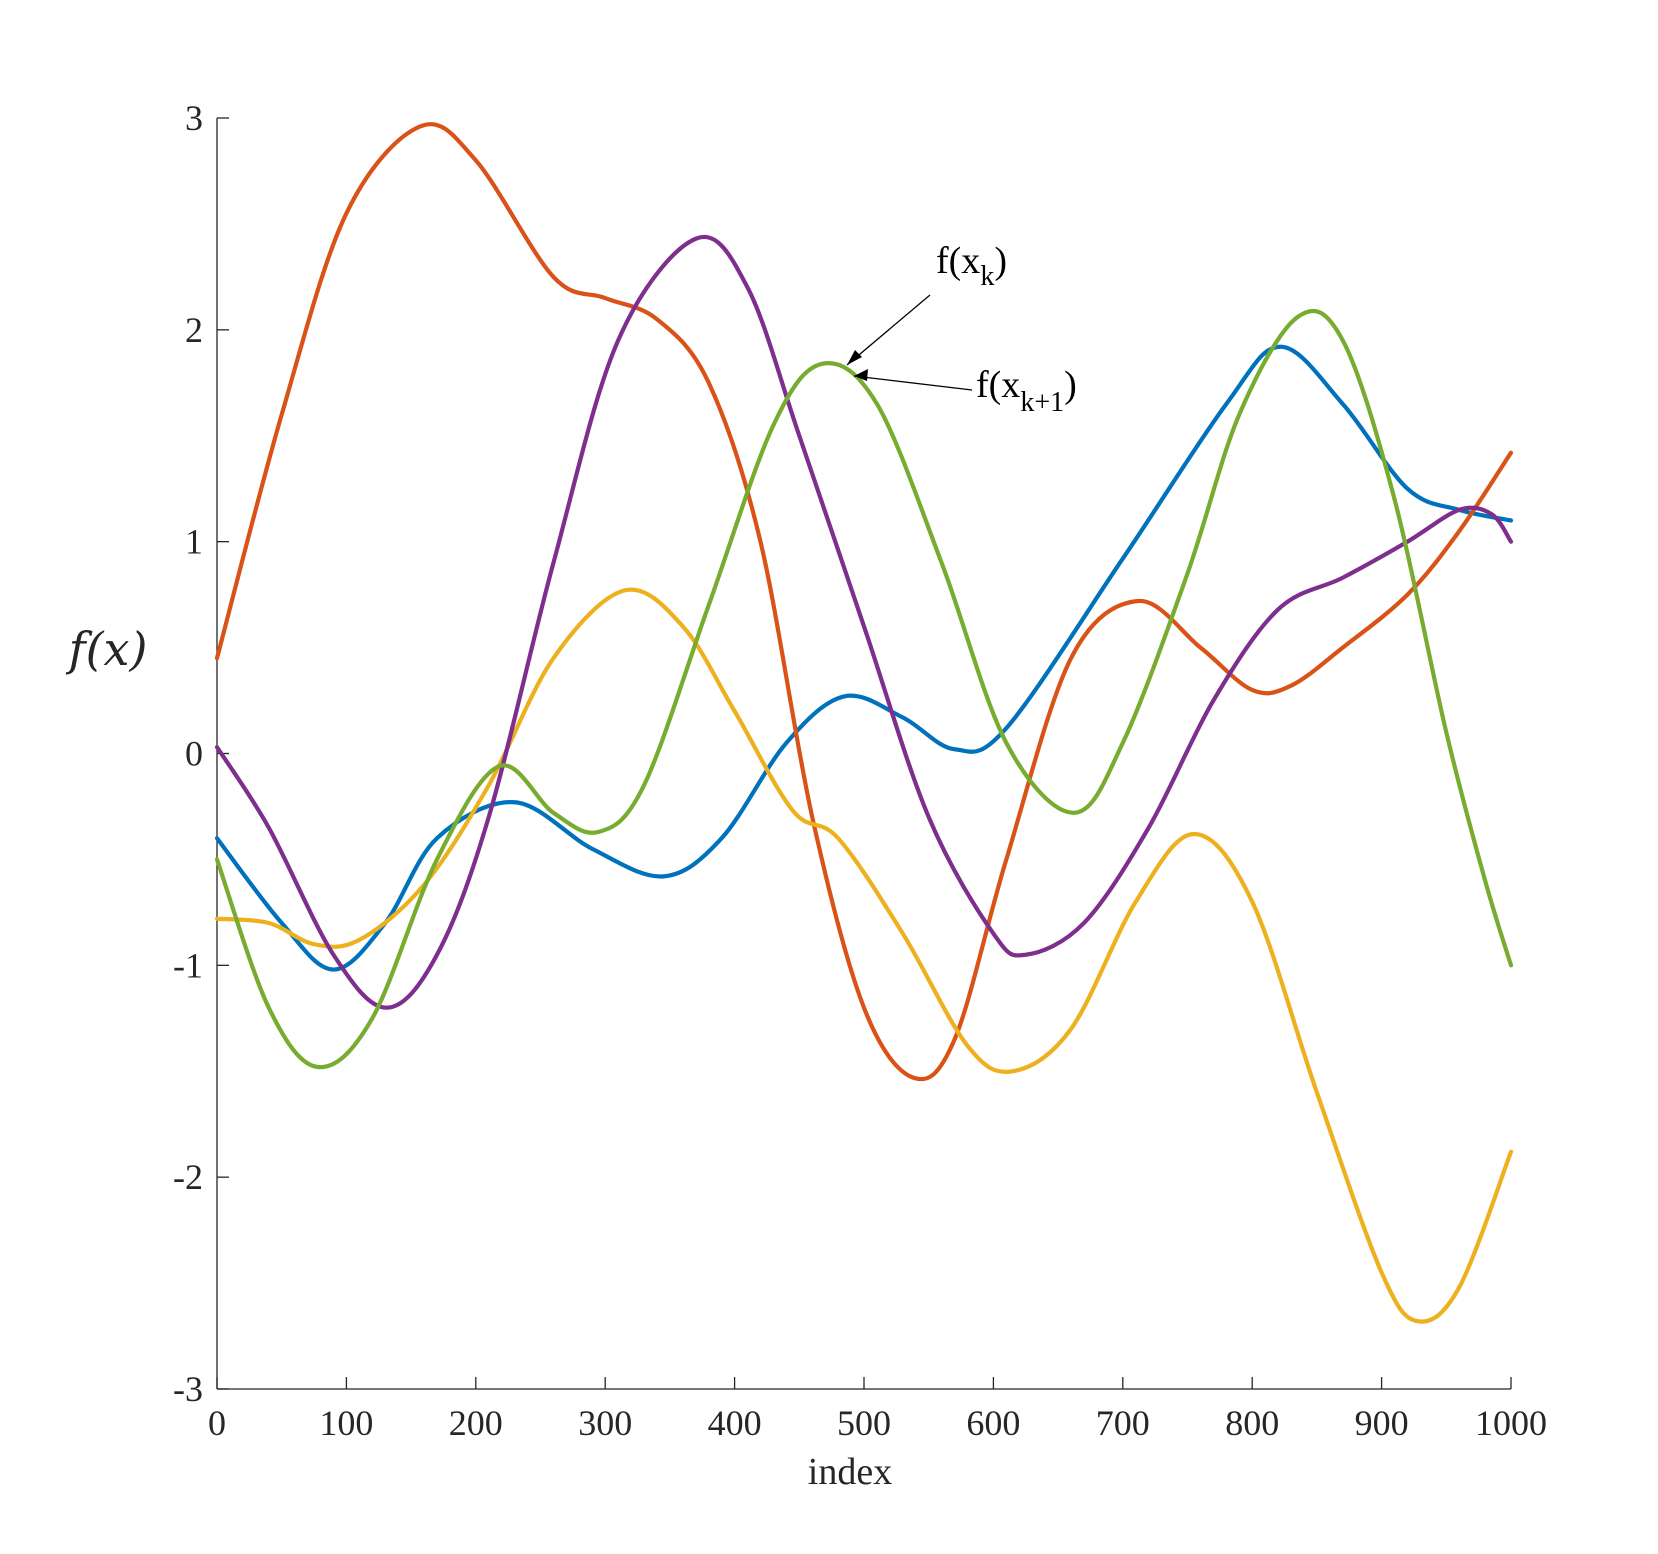 The image size is (1658, 1554). I want to click on x-tick-label: 600, so click(993, 1423).